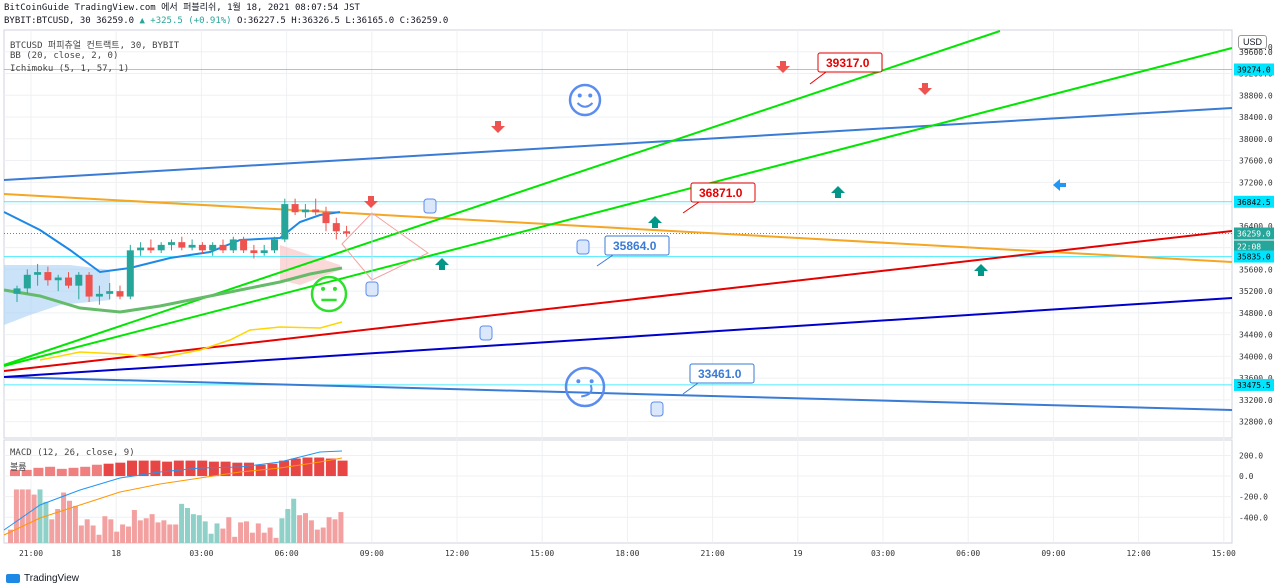 The width and height of the screenshot is (1280, 588). What do you see at coordinates (1246, 476) in the screenshot?
I see `macd-tick-label: 0.0` at bounding box center [1246, 476].